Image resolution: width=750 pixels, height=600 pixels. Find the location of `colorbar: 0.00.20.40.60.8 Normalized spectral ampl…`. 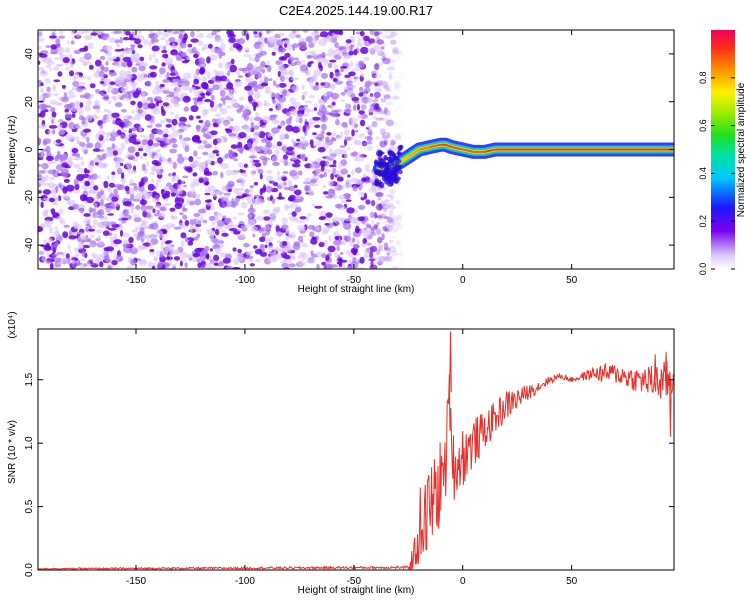

colorbar: 0.00.20.40.60.8 Normalized spectral ampl… is located at coordinates (722, 152).